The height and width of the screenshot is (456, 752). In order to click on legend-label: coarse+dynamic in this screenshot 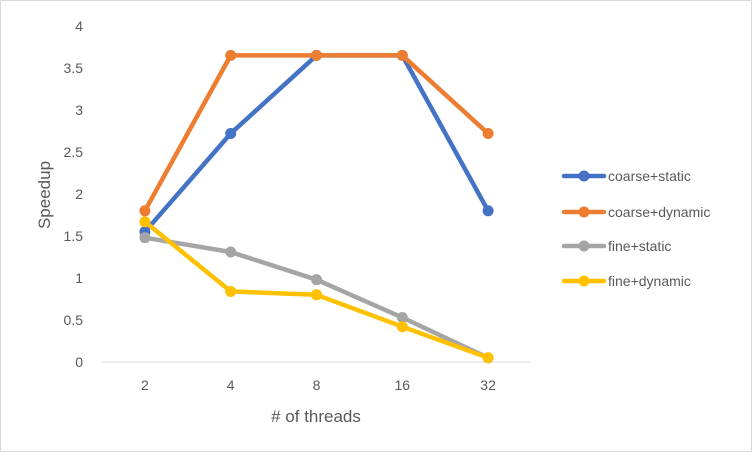, I will do `click(659, 212)`.